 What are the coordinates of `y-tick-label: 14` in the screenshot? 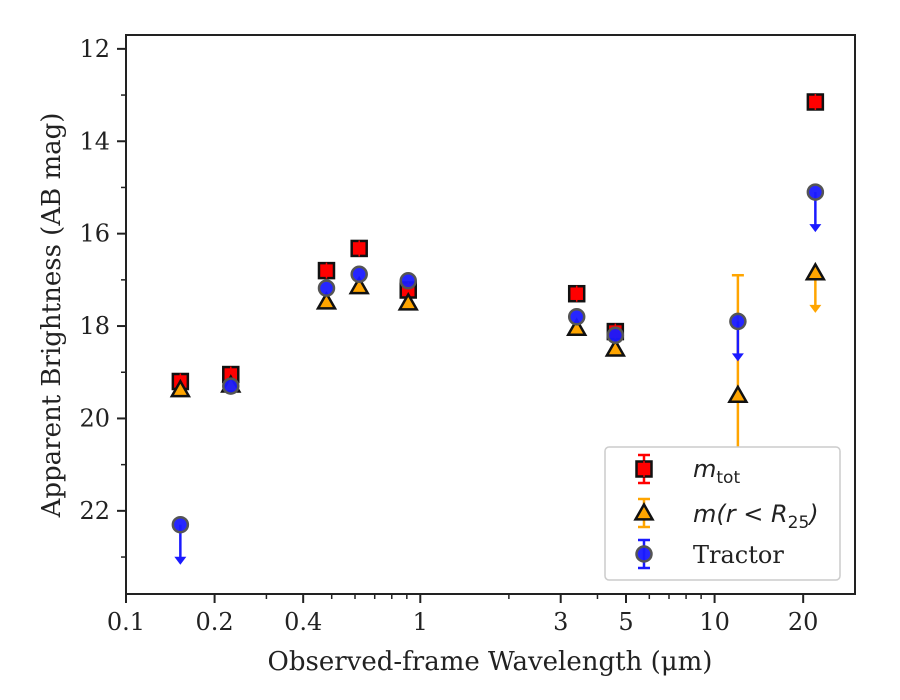 It's located at (94, 141).